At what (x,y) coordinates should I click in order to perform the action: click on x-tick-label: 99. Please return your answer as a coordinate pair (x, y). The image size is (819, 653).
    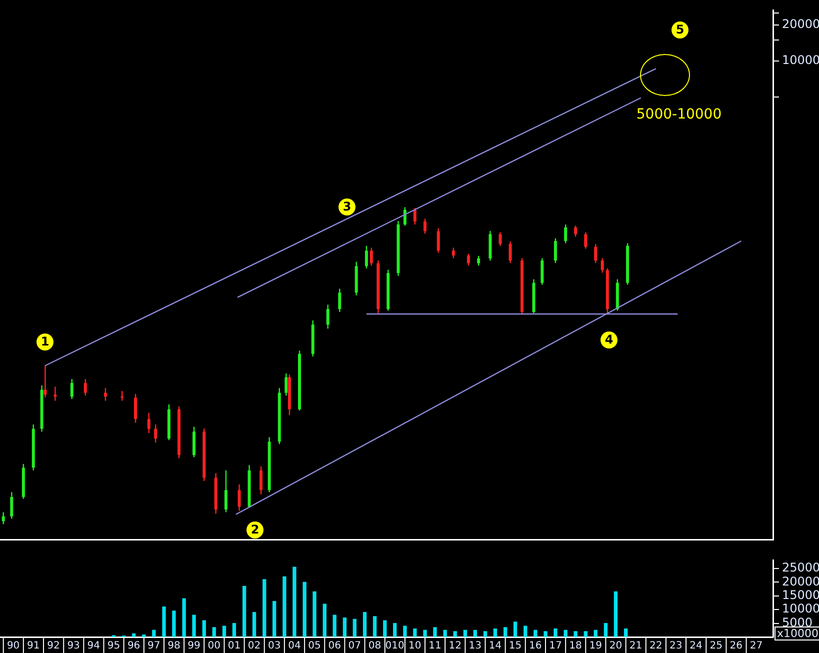
    Looking at the image, I should click on (194, 646).